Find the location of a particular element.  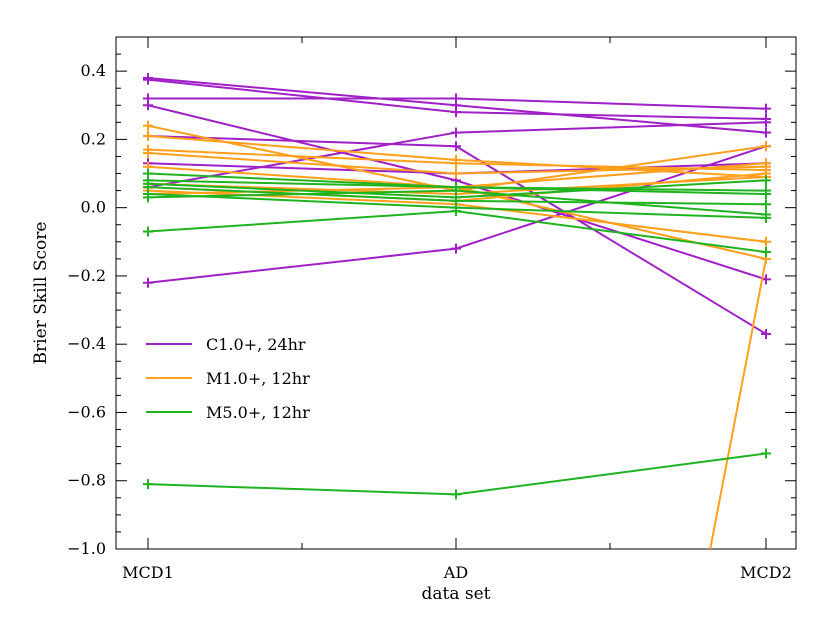

y-tick-label: −0.4 is located at coordinates (86, 343).